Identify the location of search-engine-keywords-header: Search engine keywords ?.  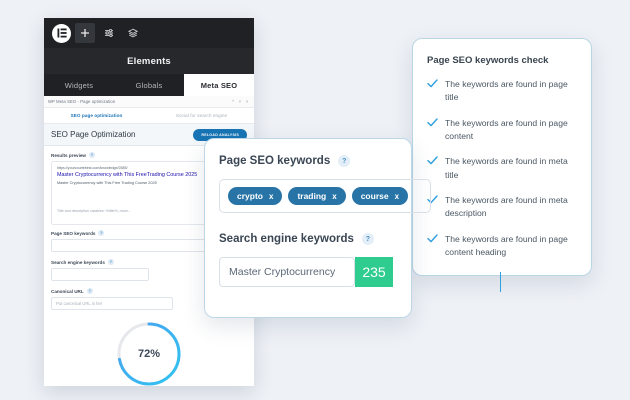
(308, 239).